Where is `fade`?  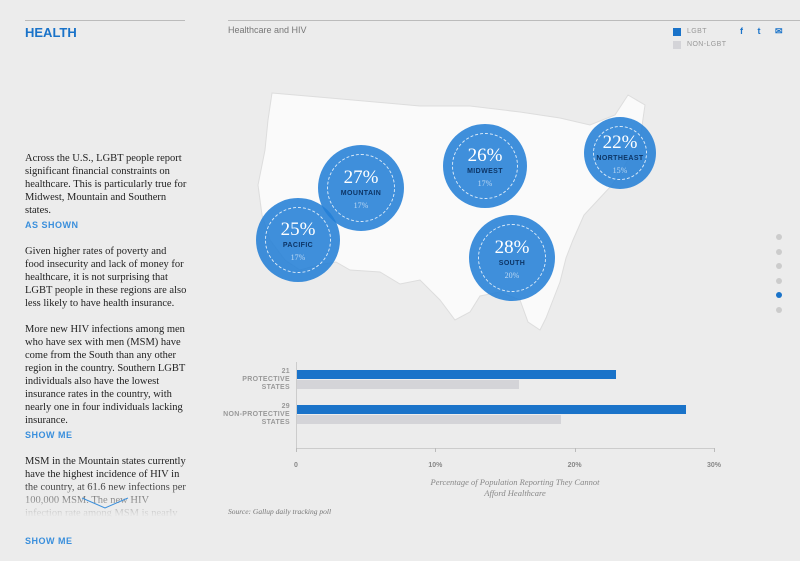
fade is located at coordinates (95, 506).